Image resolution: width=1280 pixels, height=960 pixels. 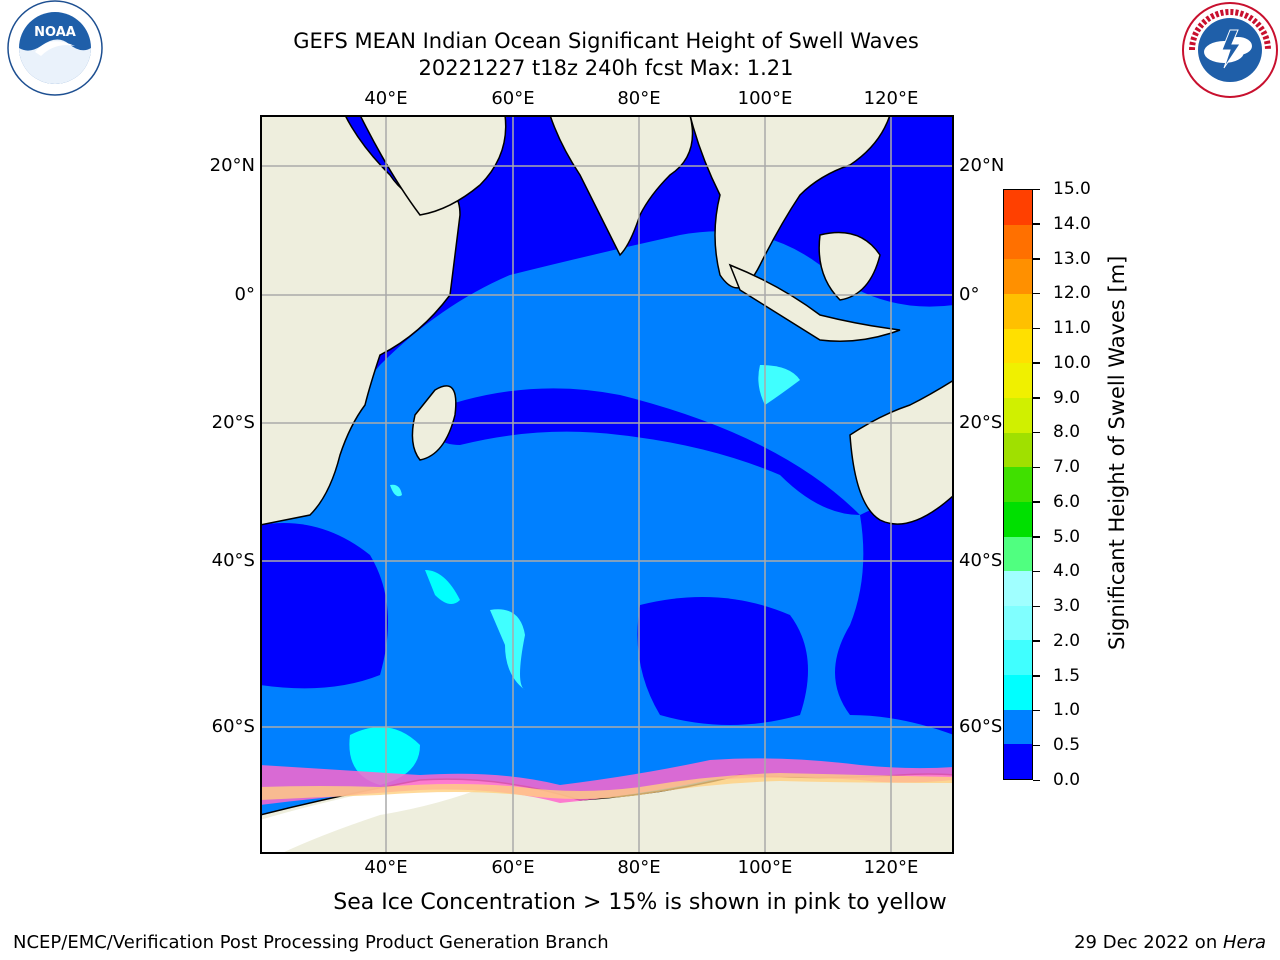 I want to click on lat-label-left: 60°S, so click(x=233, y=726).